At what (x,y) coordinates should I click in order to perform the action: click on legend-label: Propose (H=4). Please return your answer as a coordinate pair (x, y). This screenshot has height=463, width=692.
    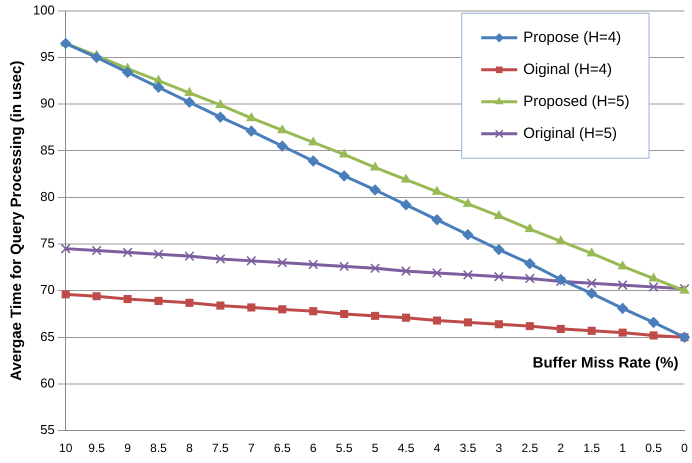
    Looking at the image, I should click on (572, 37).